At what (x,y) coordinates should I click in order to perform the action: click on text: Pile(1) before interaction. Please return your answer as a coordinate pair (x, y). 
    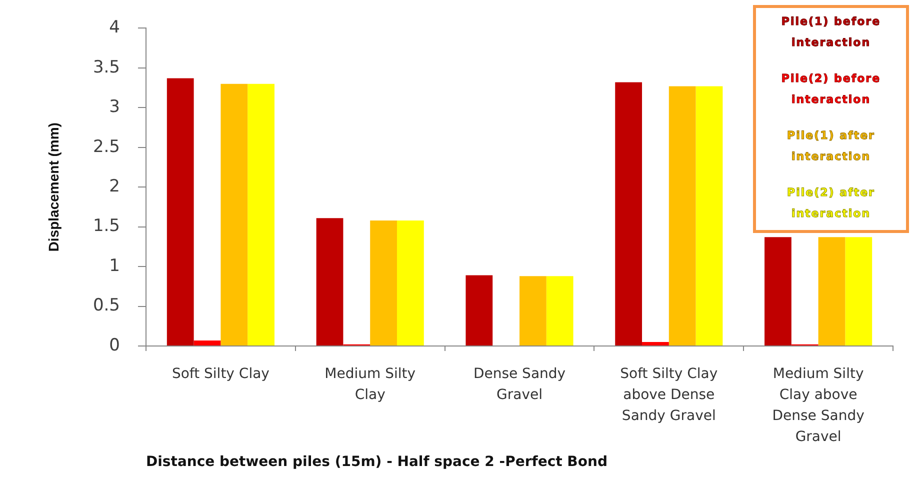
    Looking at the image, I should click on (831, 32).